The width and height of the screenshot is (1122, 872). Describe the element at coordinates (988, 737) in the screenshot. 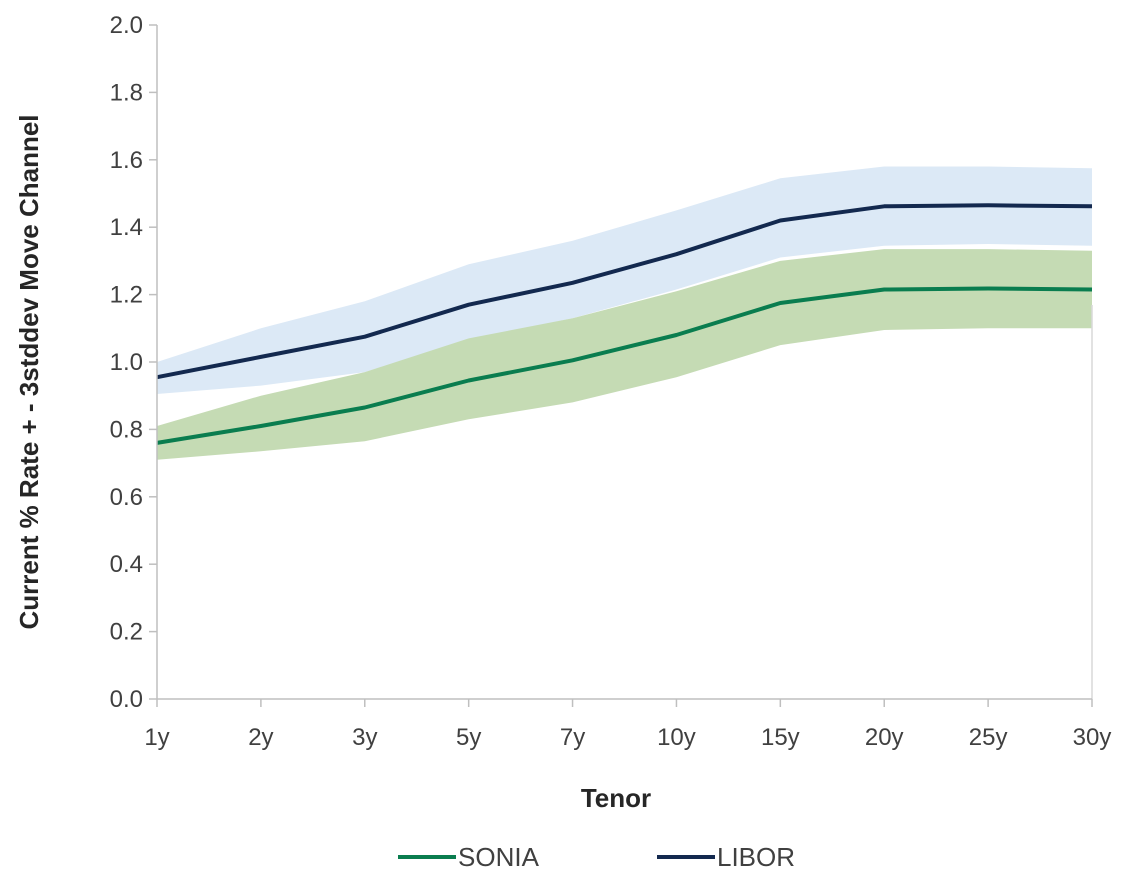

I see `x-tick-label: 25y` at that location.